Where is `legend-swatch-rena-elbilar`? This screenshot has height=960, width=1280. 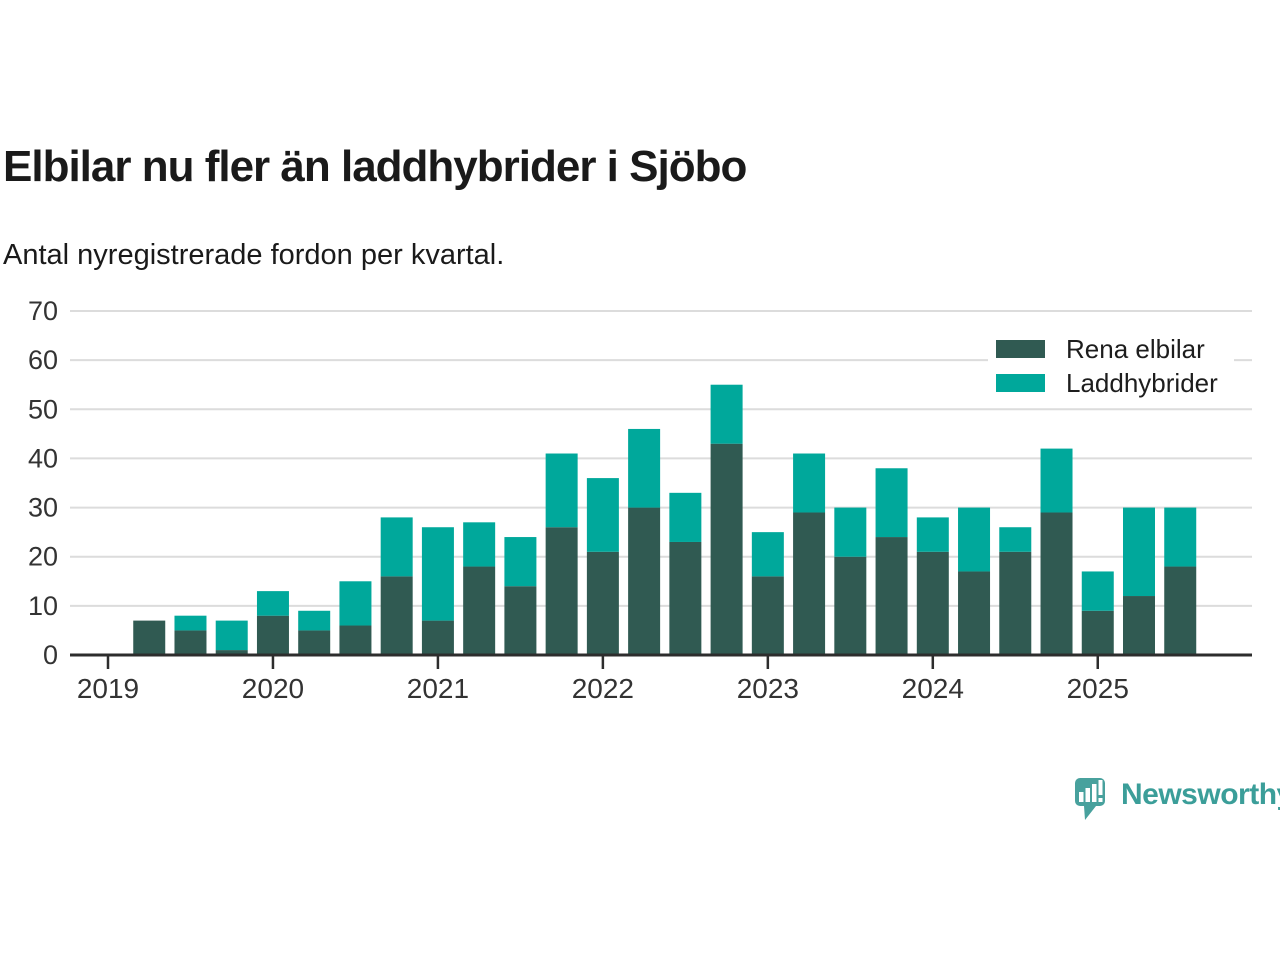 legend-swatch-rena-elbilar is located at coordinates (1020, 349).